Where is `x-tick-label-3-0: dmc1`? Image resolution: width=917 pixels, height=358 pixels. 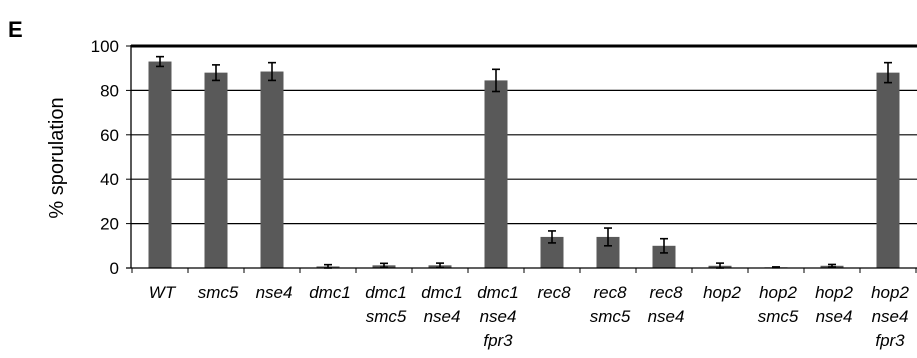 x-tick-label-3-0: dmc1 is located at coordinates (330, 292).